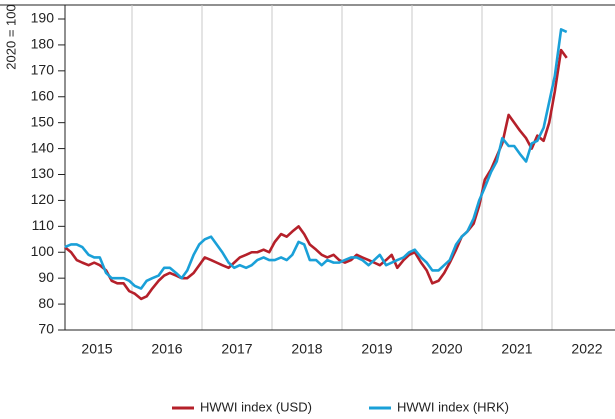  What do you see at coordinates (256, 406) in the screenshot?
I see `legend-label: HWWI index (USD)` at bounding box center [256, 406].